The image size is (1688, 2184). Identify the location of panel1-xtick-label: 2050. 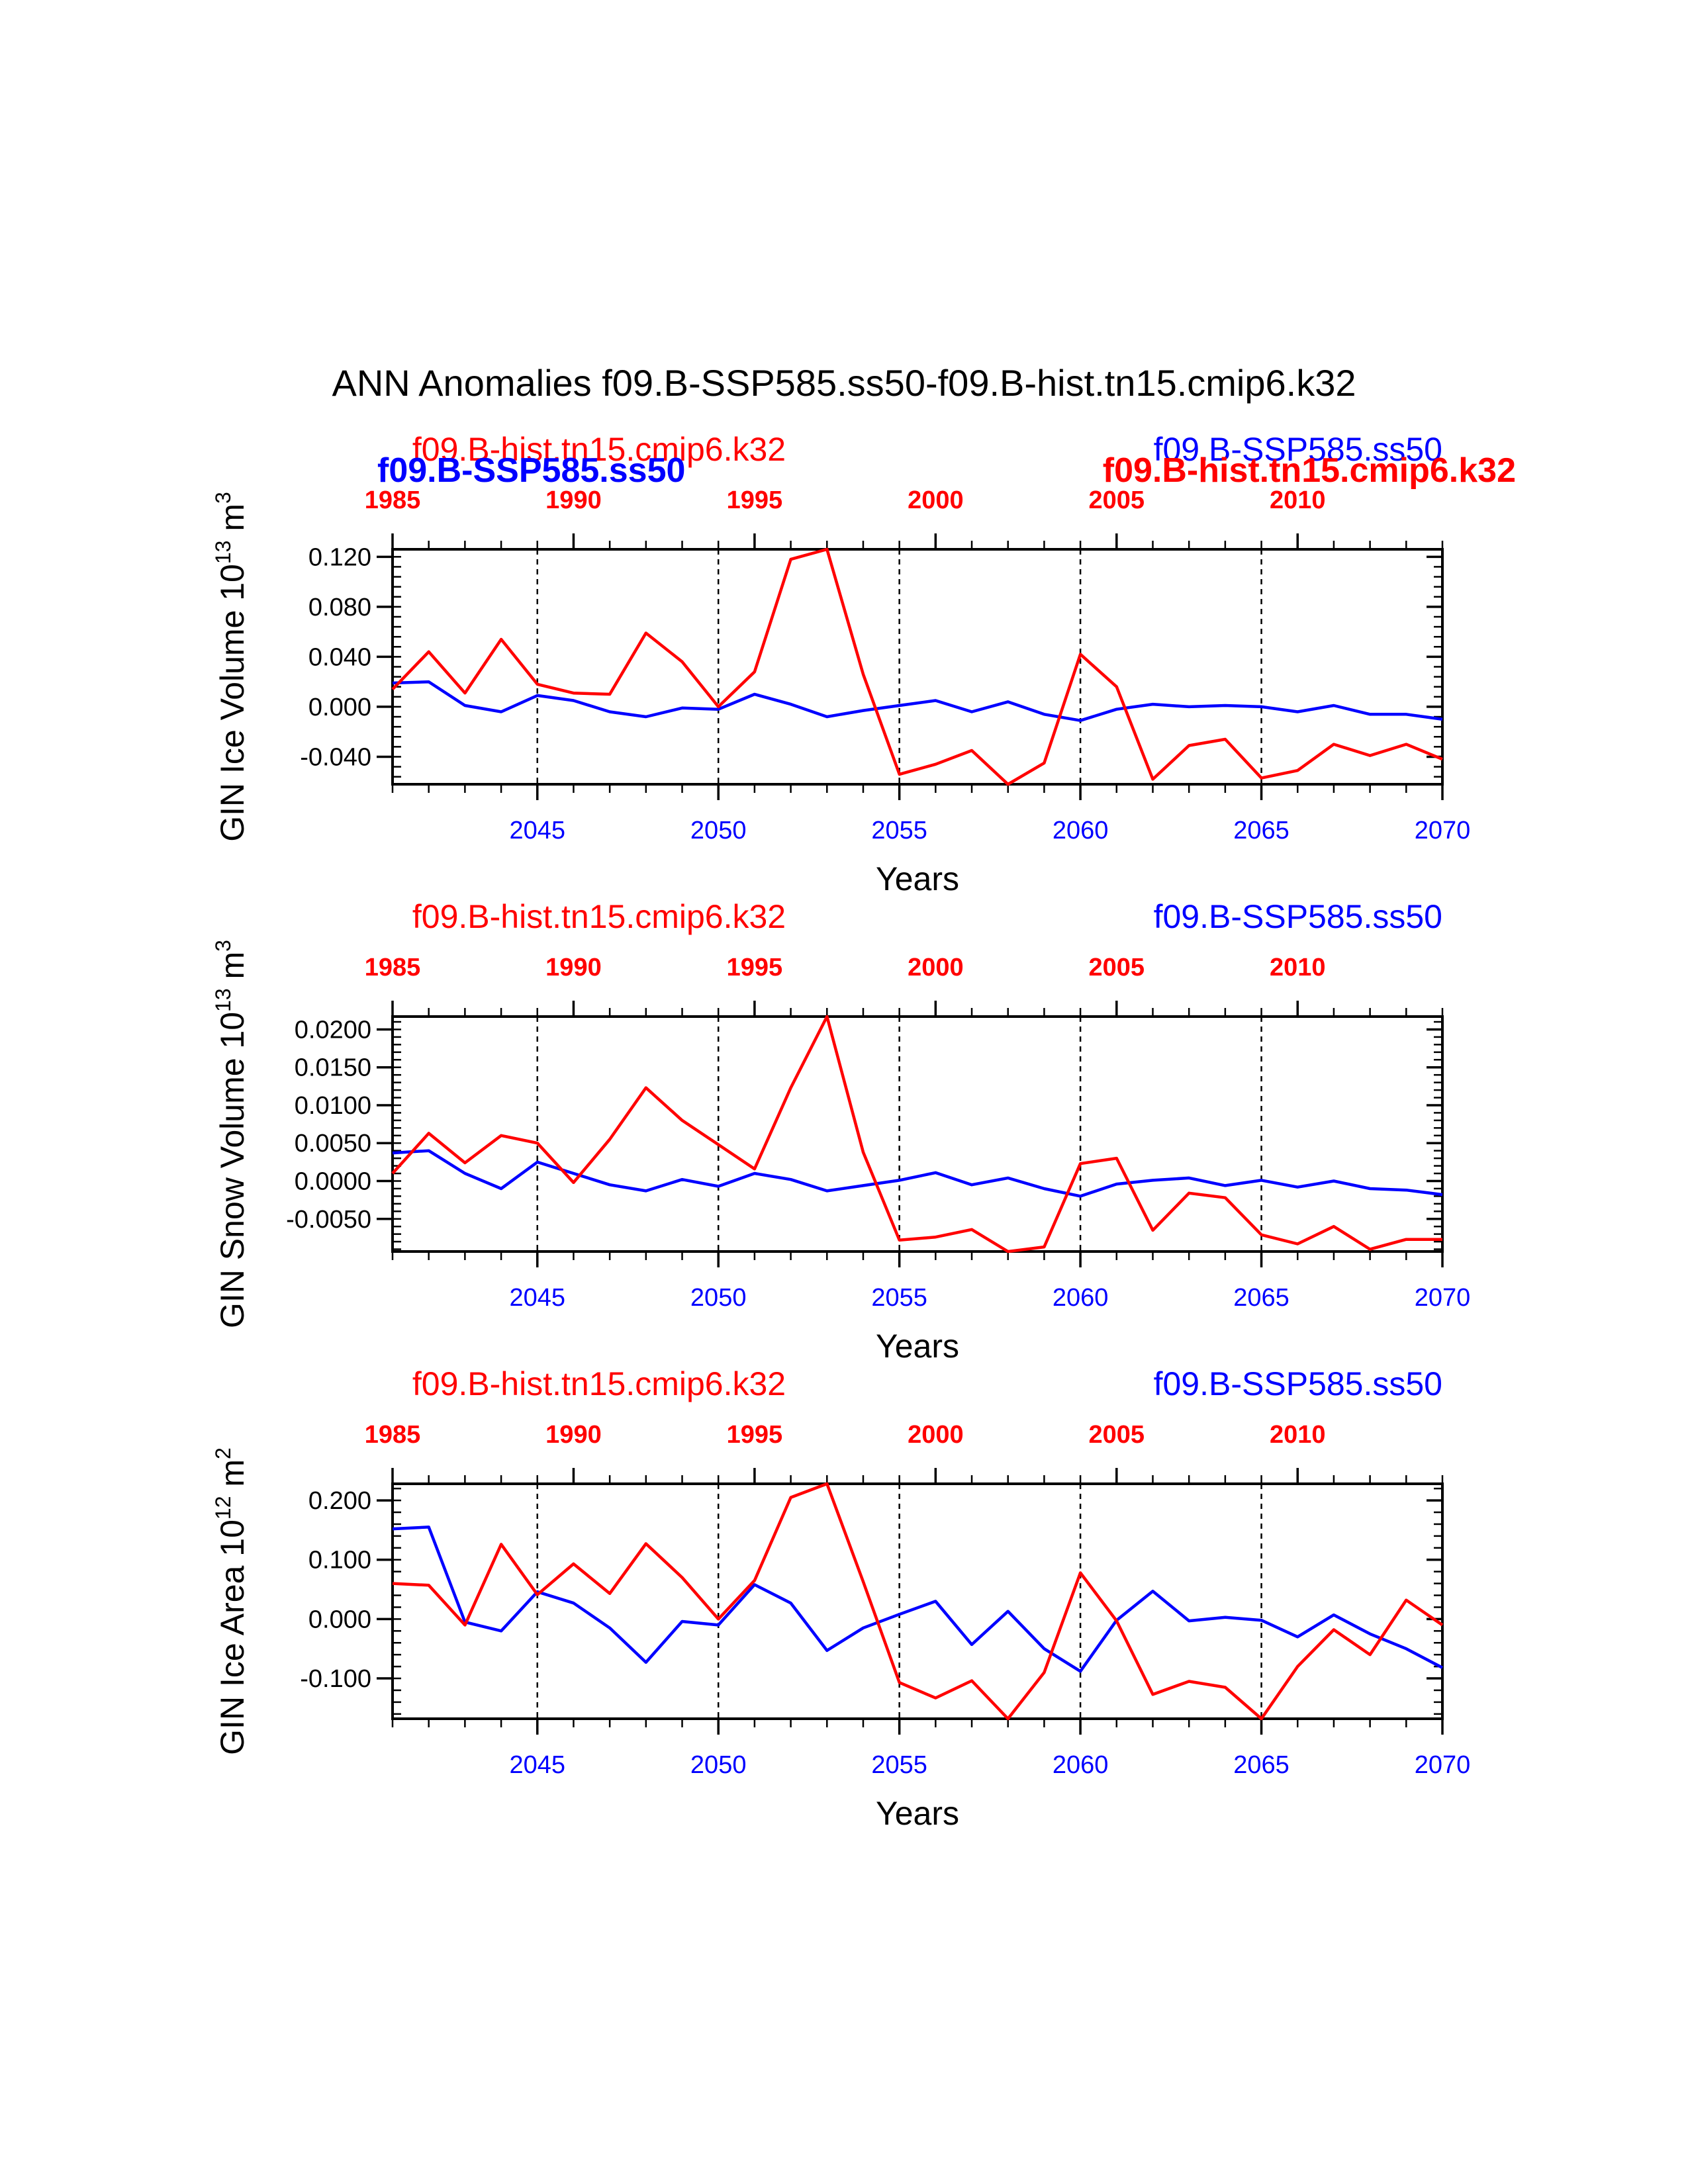
(718, 830).